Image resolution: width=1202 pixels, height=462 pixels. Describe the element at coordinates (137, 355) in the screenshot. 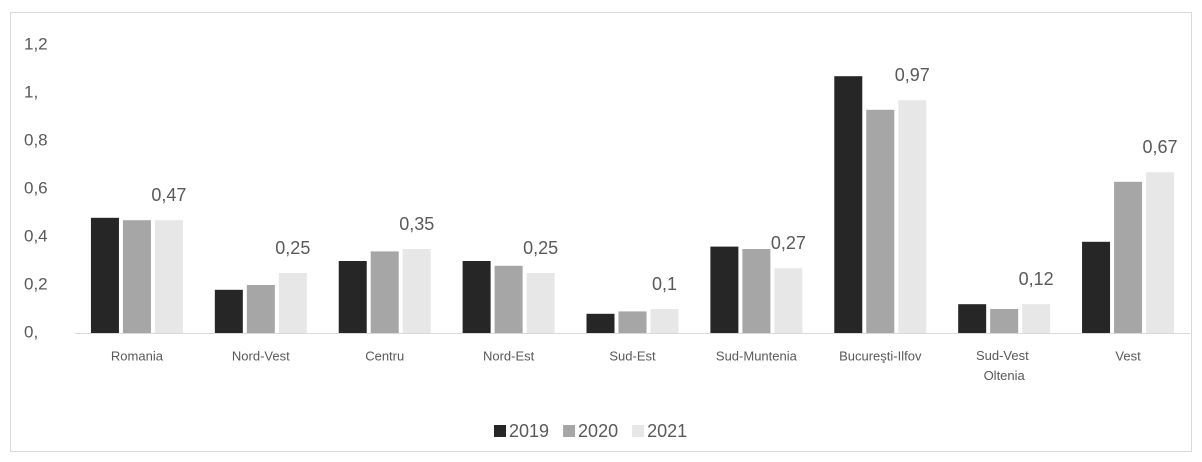

I see `x-tick-label: Romania` at that location.